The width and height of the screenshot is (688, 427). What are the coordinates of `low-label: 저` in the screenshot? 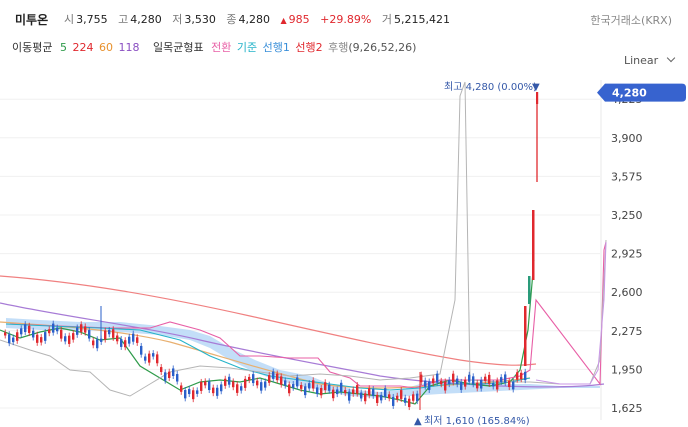 It's located at (177, 19).